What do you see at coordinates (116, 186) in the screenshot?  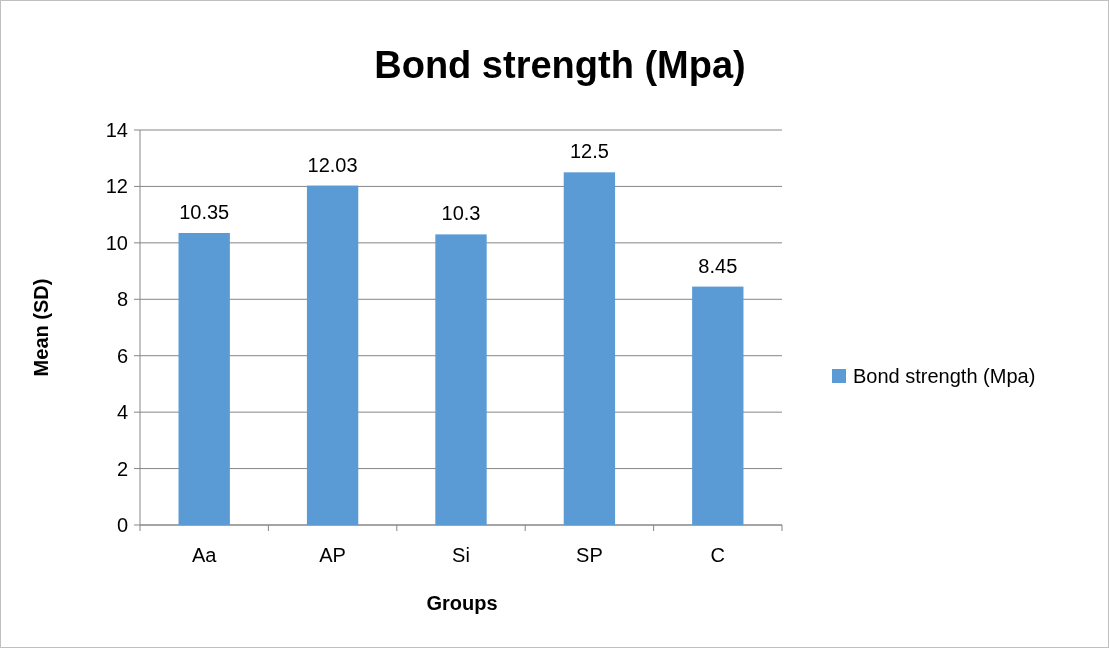 I see `y-tick-label: 12` at bounding box center [116, 186].